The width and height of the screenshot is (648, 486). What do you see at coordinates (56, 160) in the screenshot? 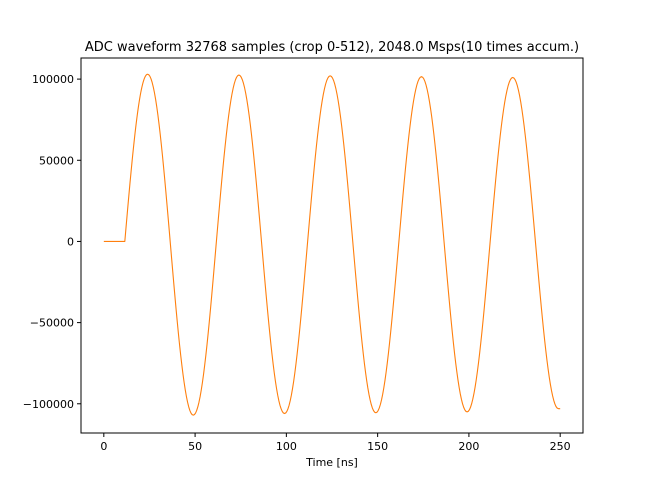
I see `y-tick-label: 50000` at bounding box center [56, 160].